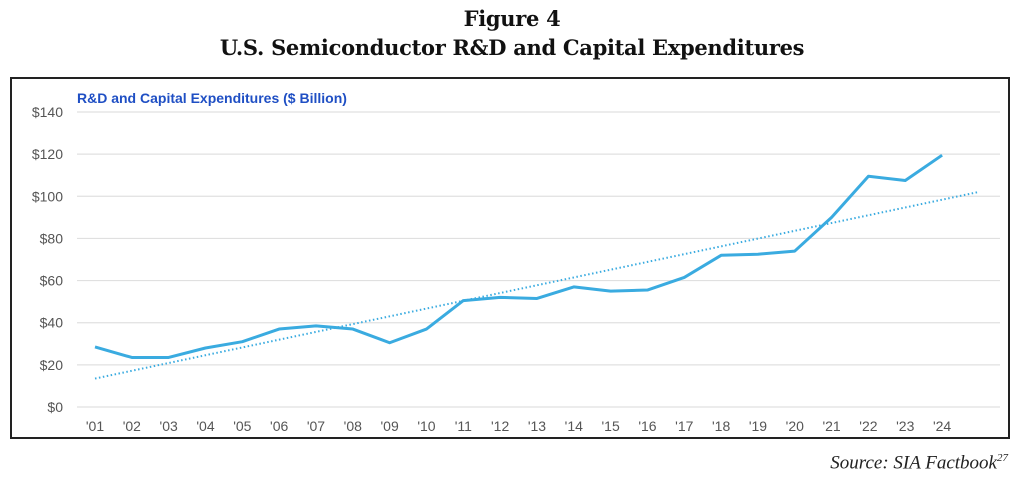  Describe the element at coordinates (574, 426) in the screenshot. I see `x-tick-label: '14` at that location.